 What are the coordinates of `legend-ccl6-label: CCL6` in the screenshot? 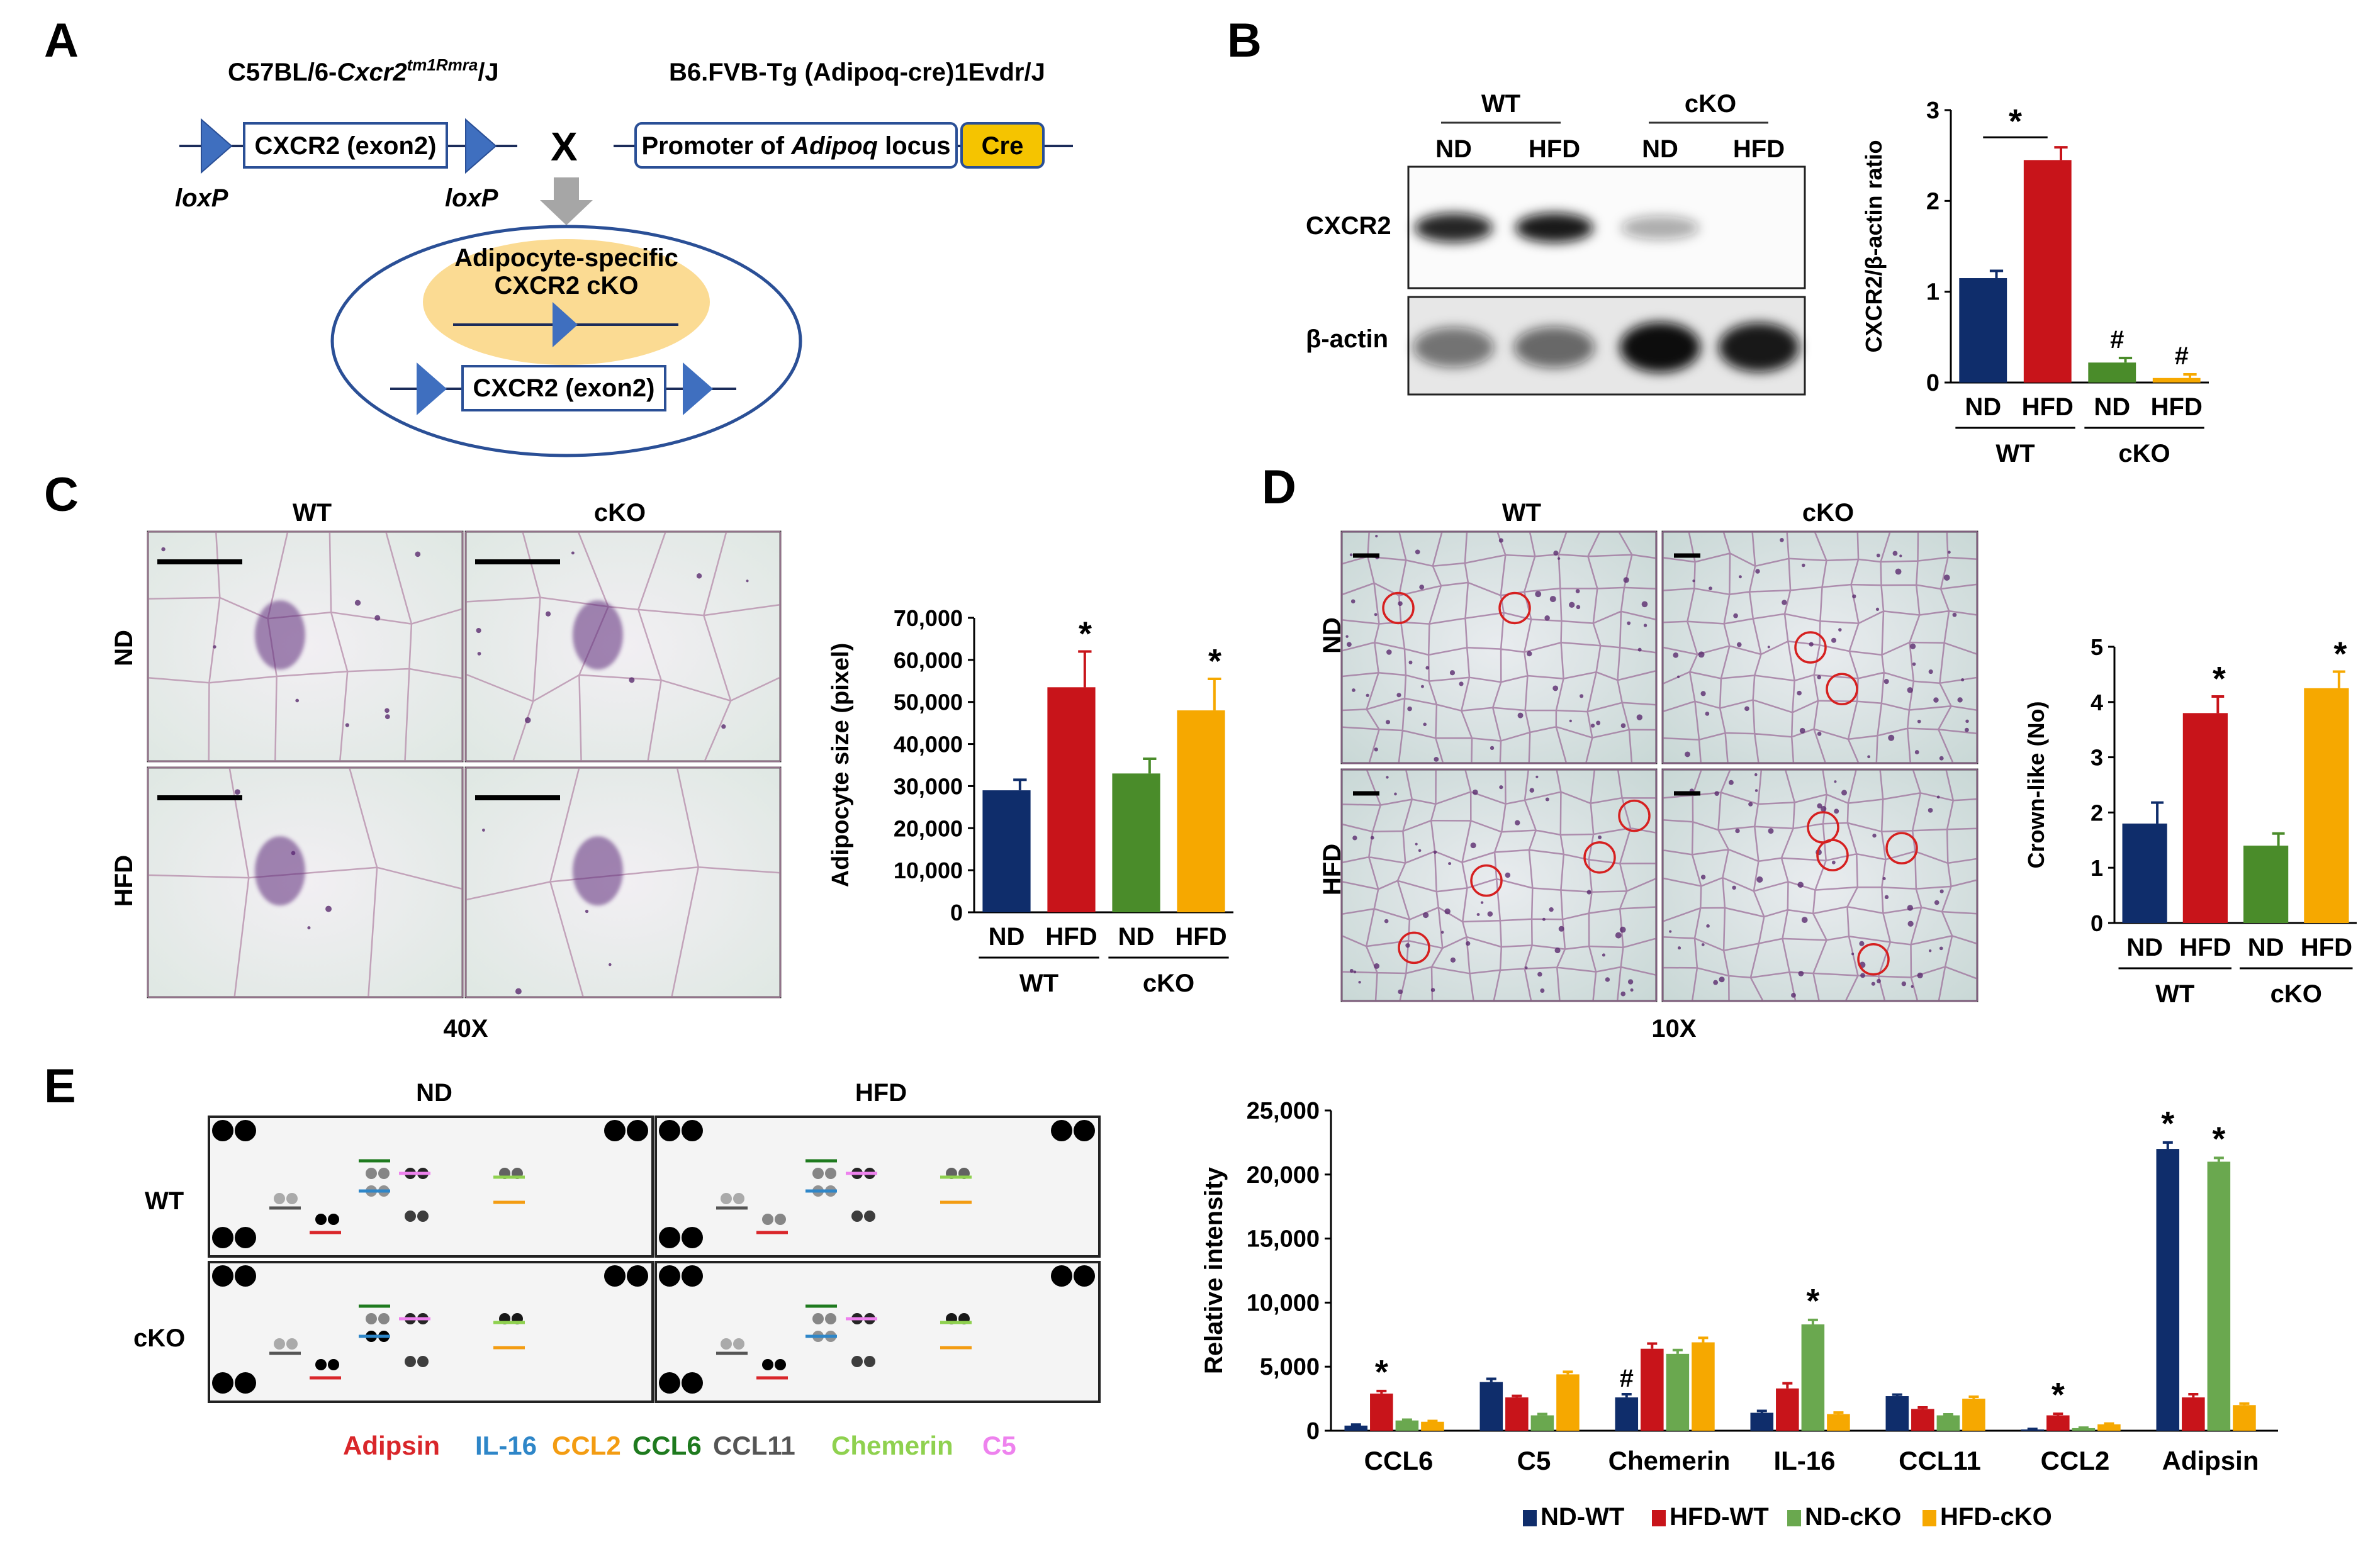 It's located at (667, 1445).